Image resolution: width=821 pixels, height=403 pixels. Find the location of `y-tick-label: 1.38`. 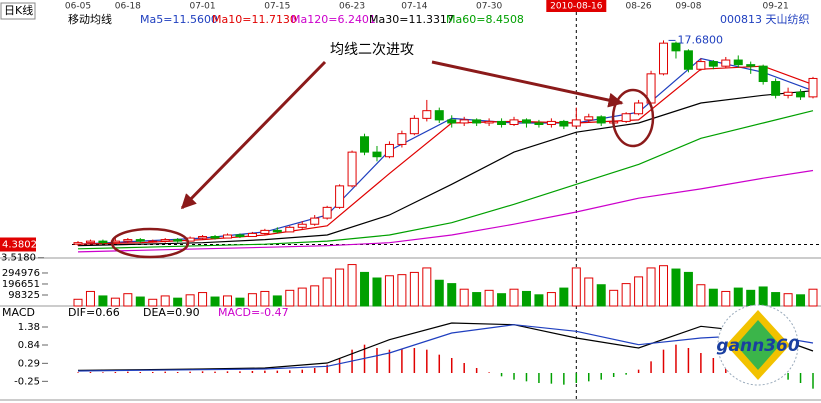

y-tick-label: 1.38 is located at coordinates (29, 327).